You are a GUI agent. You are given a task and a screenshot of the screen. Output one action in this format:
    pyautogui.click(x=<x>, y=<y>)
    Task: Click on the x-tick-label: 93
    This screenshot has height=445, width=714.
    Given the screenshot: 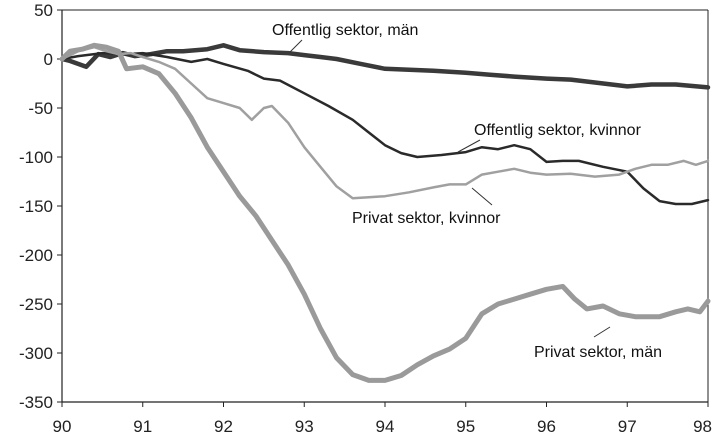 What is the action you would take?
    pyautogui.click(x=304, y=426)
    